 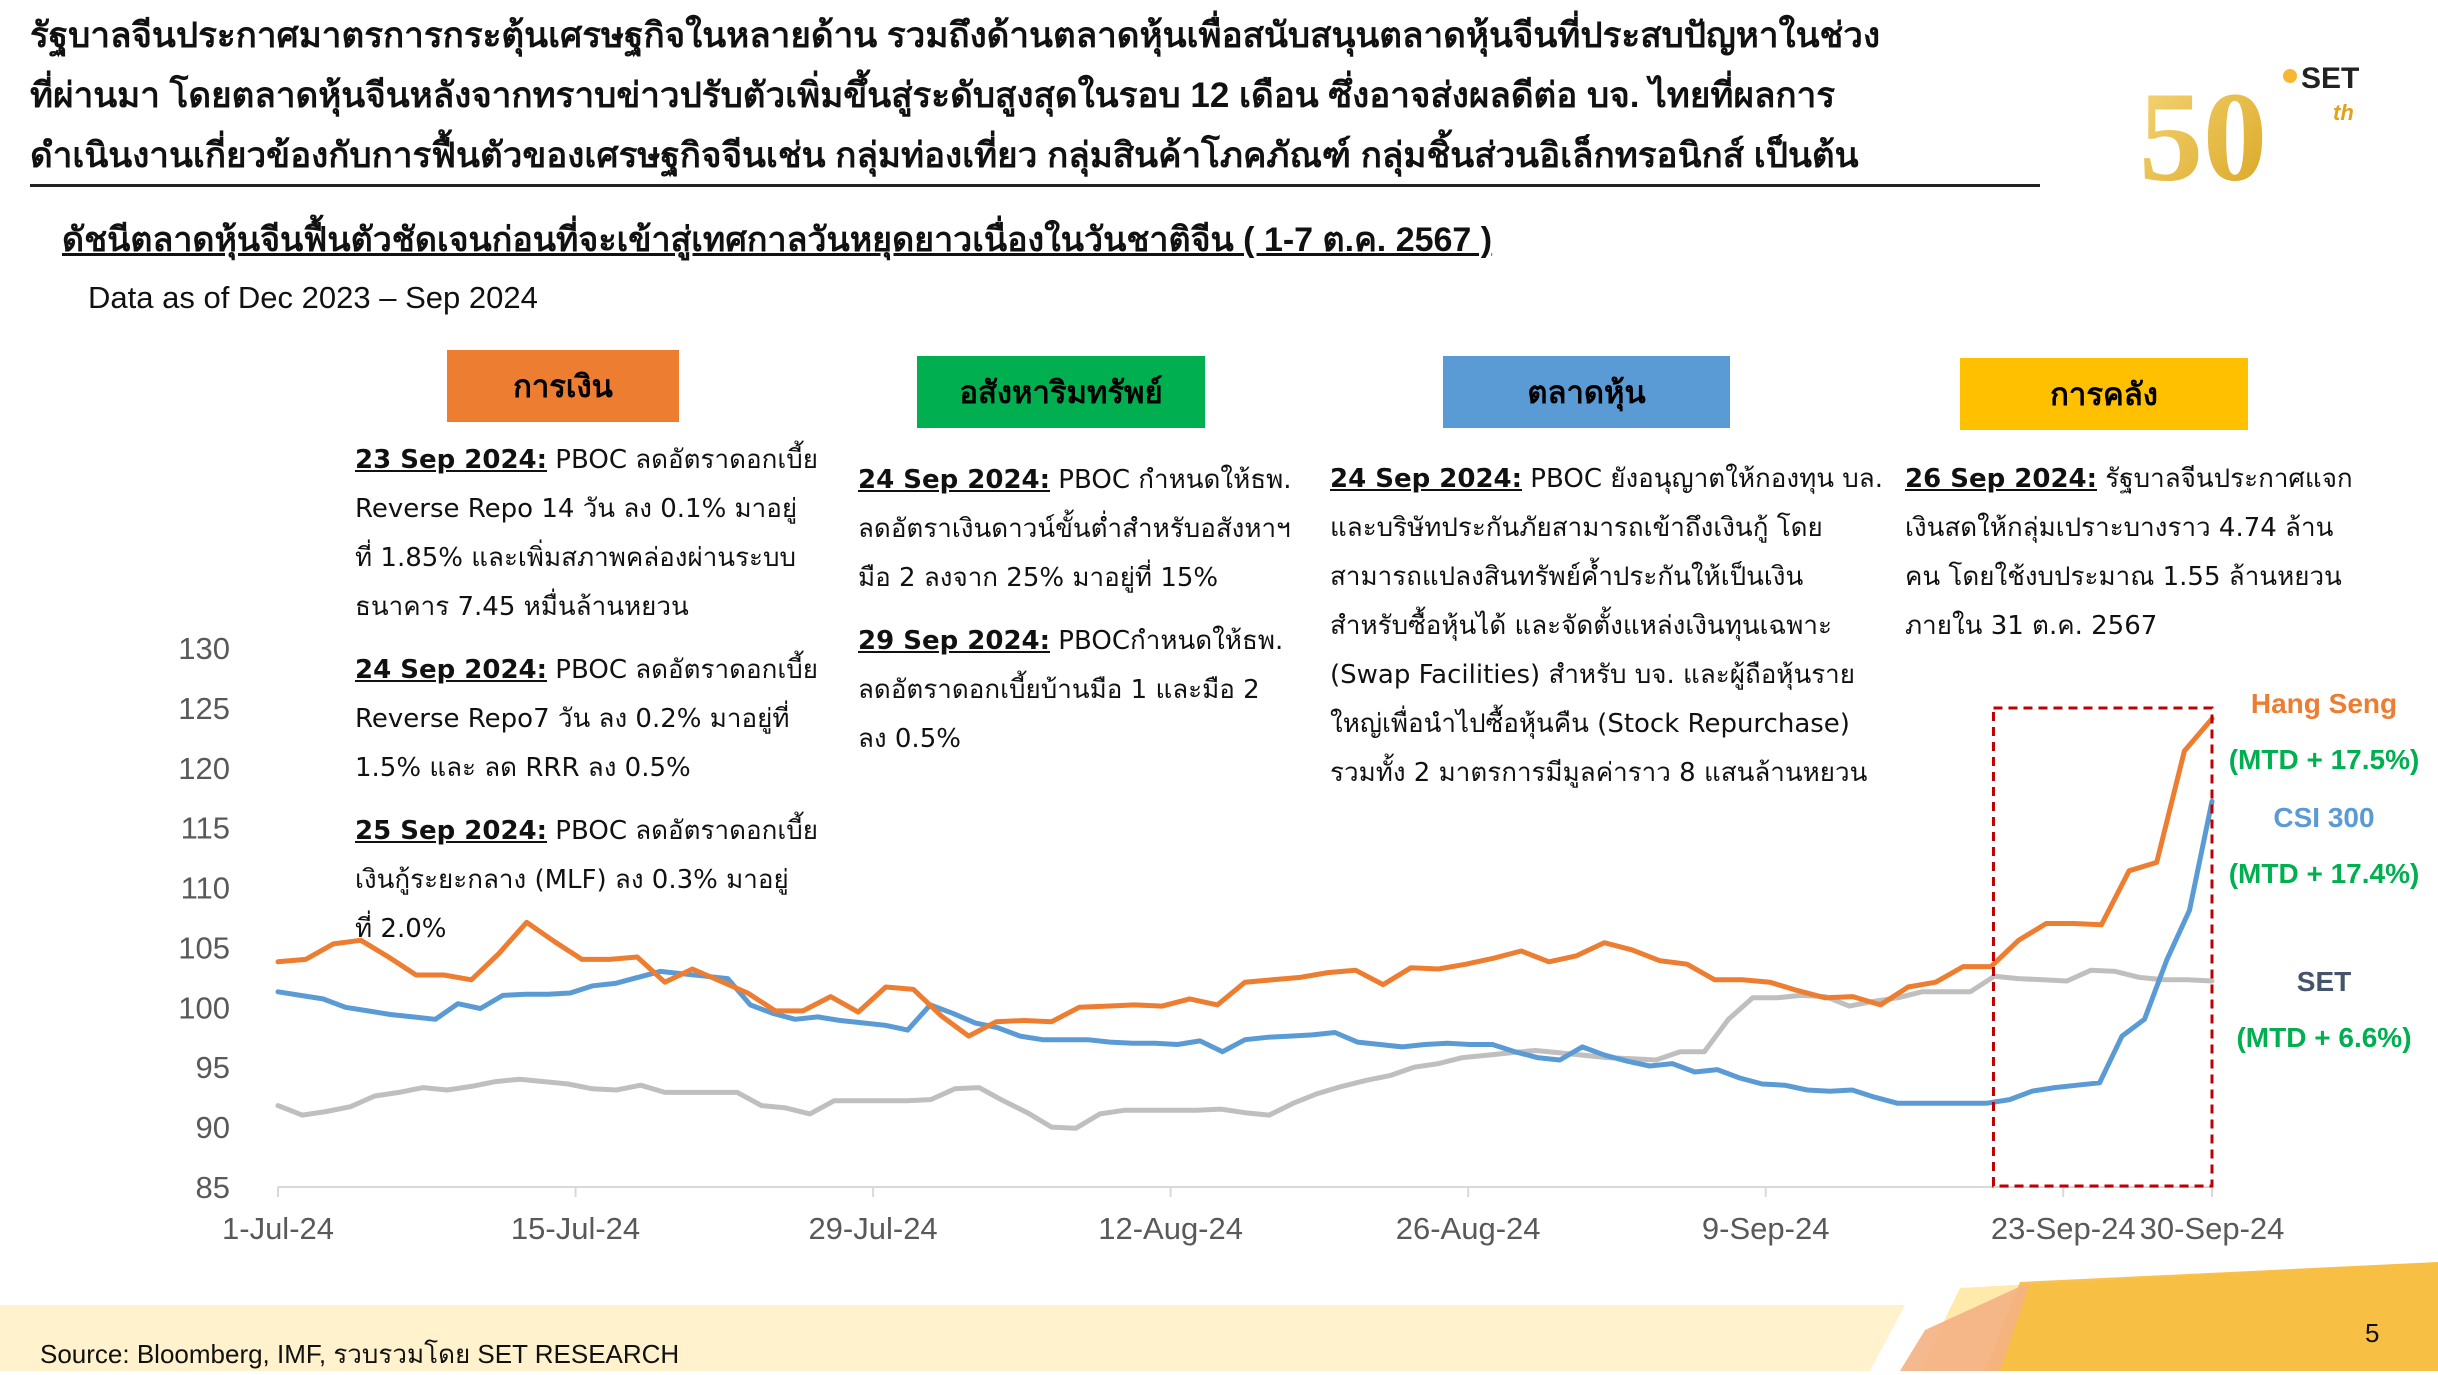 I want to click on label-csi-300: CSI 300, so click(x=2324, y=817).